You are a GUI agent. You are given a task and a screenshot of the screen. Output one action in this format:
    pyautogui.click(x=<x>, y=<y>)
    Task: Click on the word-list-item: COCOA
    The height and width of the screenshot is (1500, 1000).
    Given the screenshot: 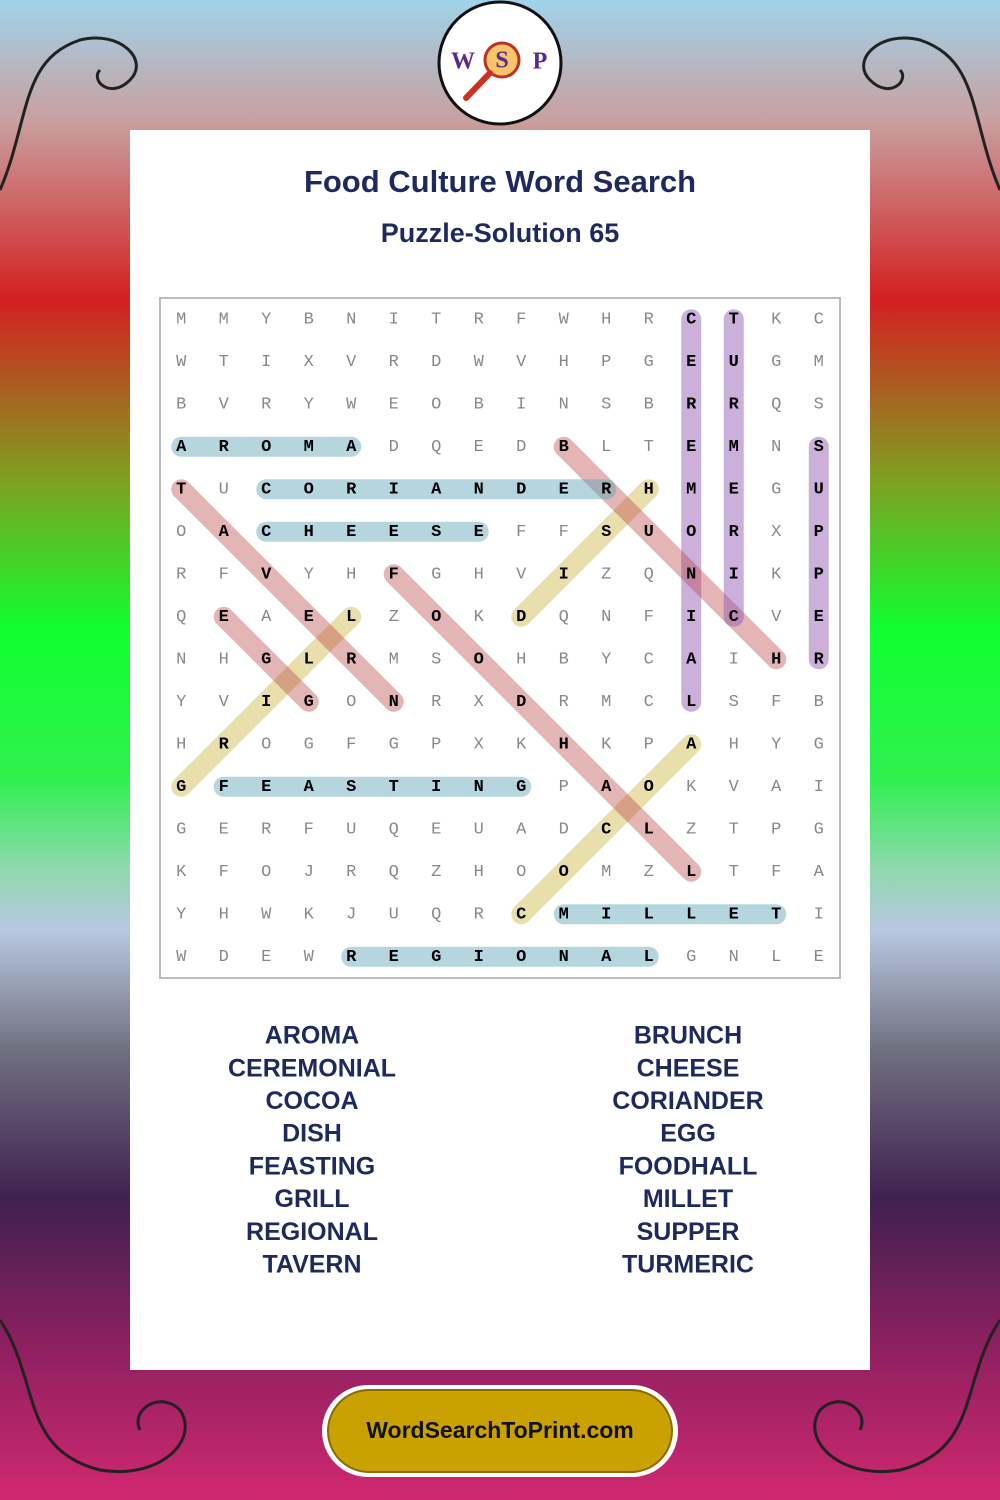 What is the action you would take?
    pyautogui.click(x=311, y=1101)
    